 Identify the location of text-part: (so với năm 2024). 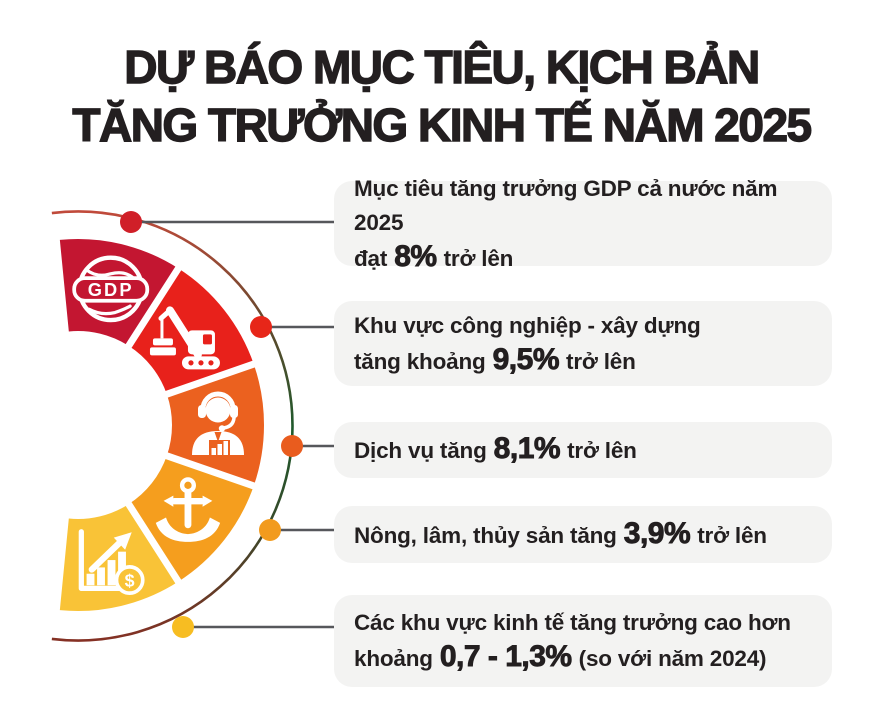
(669, 658).